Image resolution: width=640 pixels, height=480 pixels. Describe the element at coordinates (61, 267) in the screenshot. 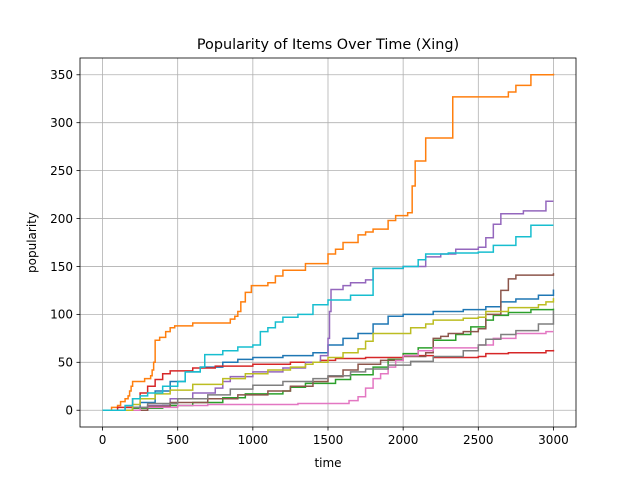

I see `y-tick-label: 150` at that location.